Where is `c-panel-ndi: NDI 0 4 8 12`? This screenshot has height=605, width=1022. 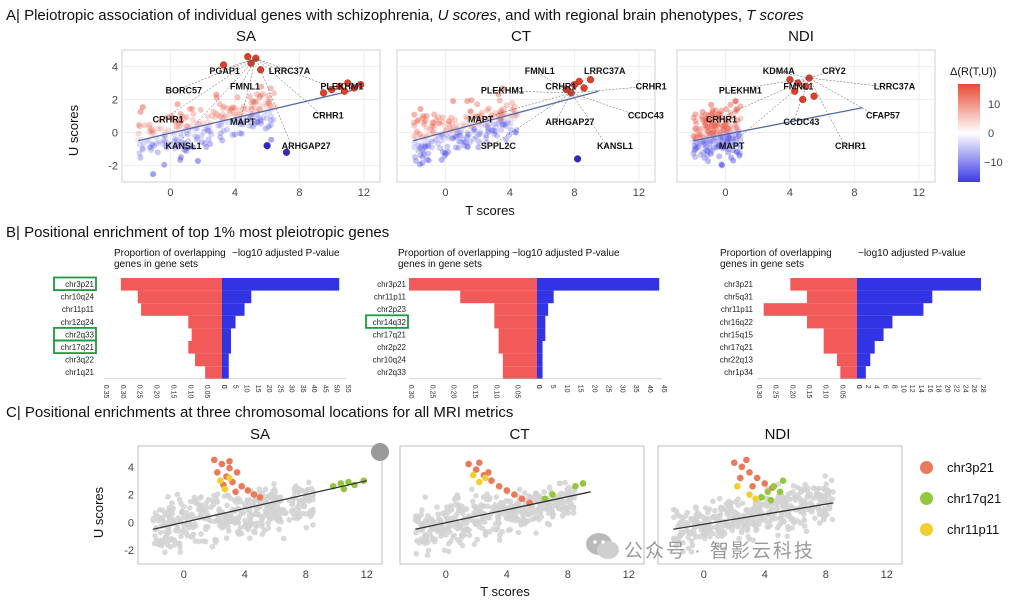
c-panel-ndi: NDI 0 4 8 12 is located at coordinates (777, 506).